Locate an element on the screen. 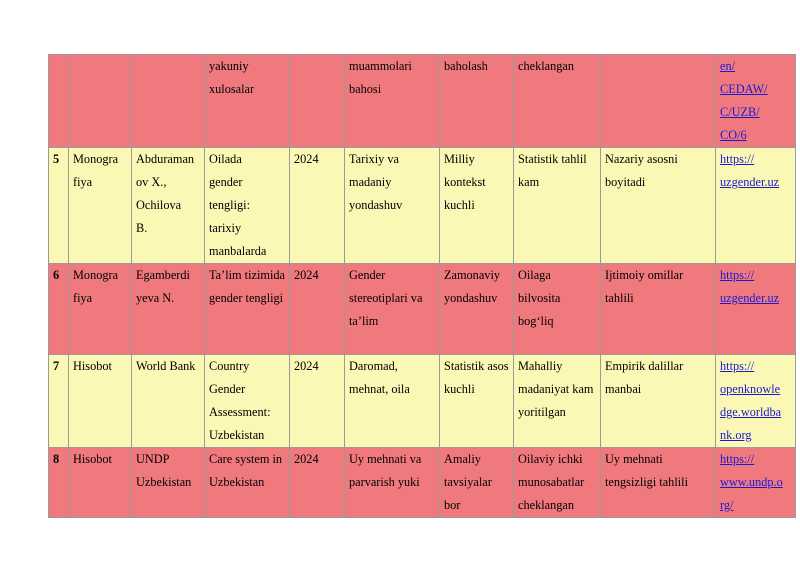  link-line: CO/6 is located at coordinates (733, 135).